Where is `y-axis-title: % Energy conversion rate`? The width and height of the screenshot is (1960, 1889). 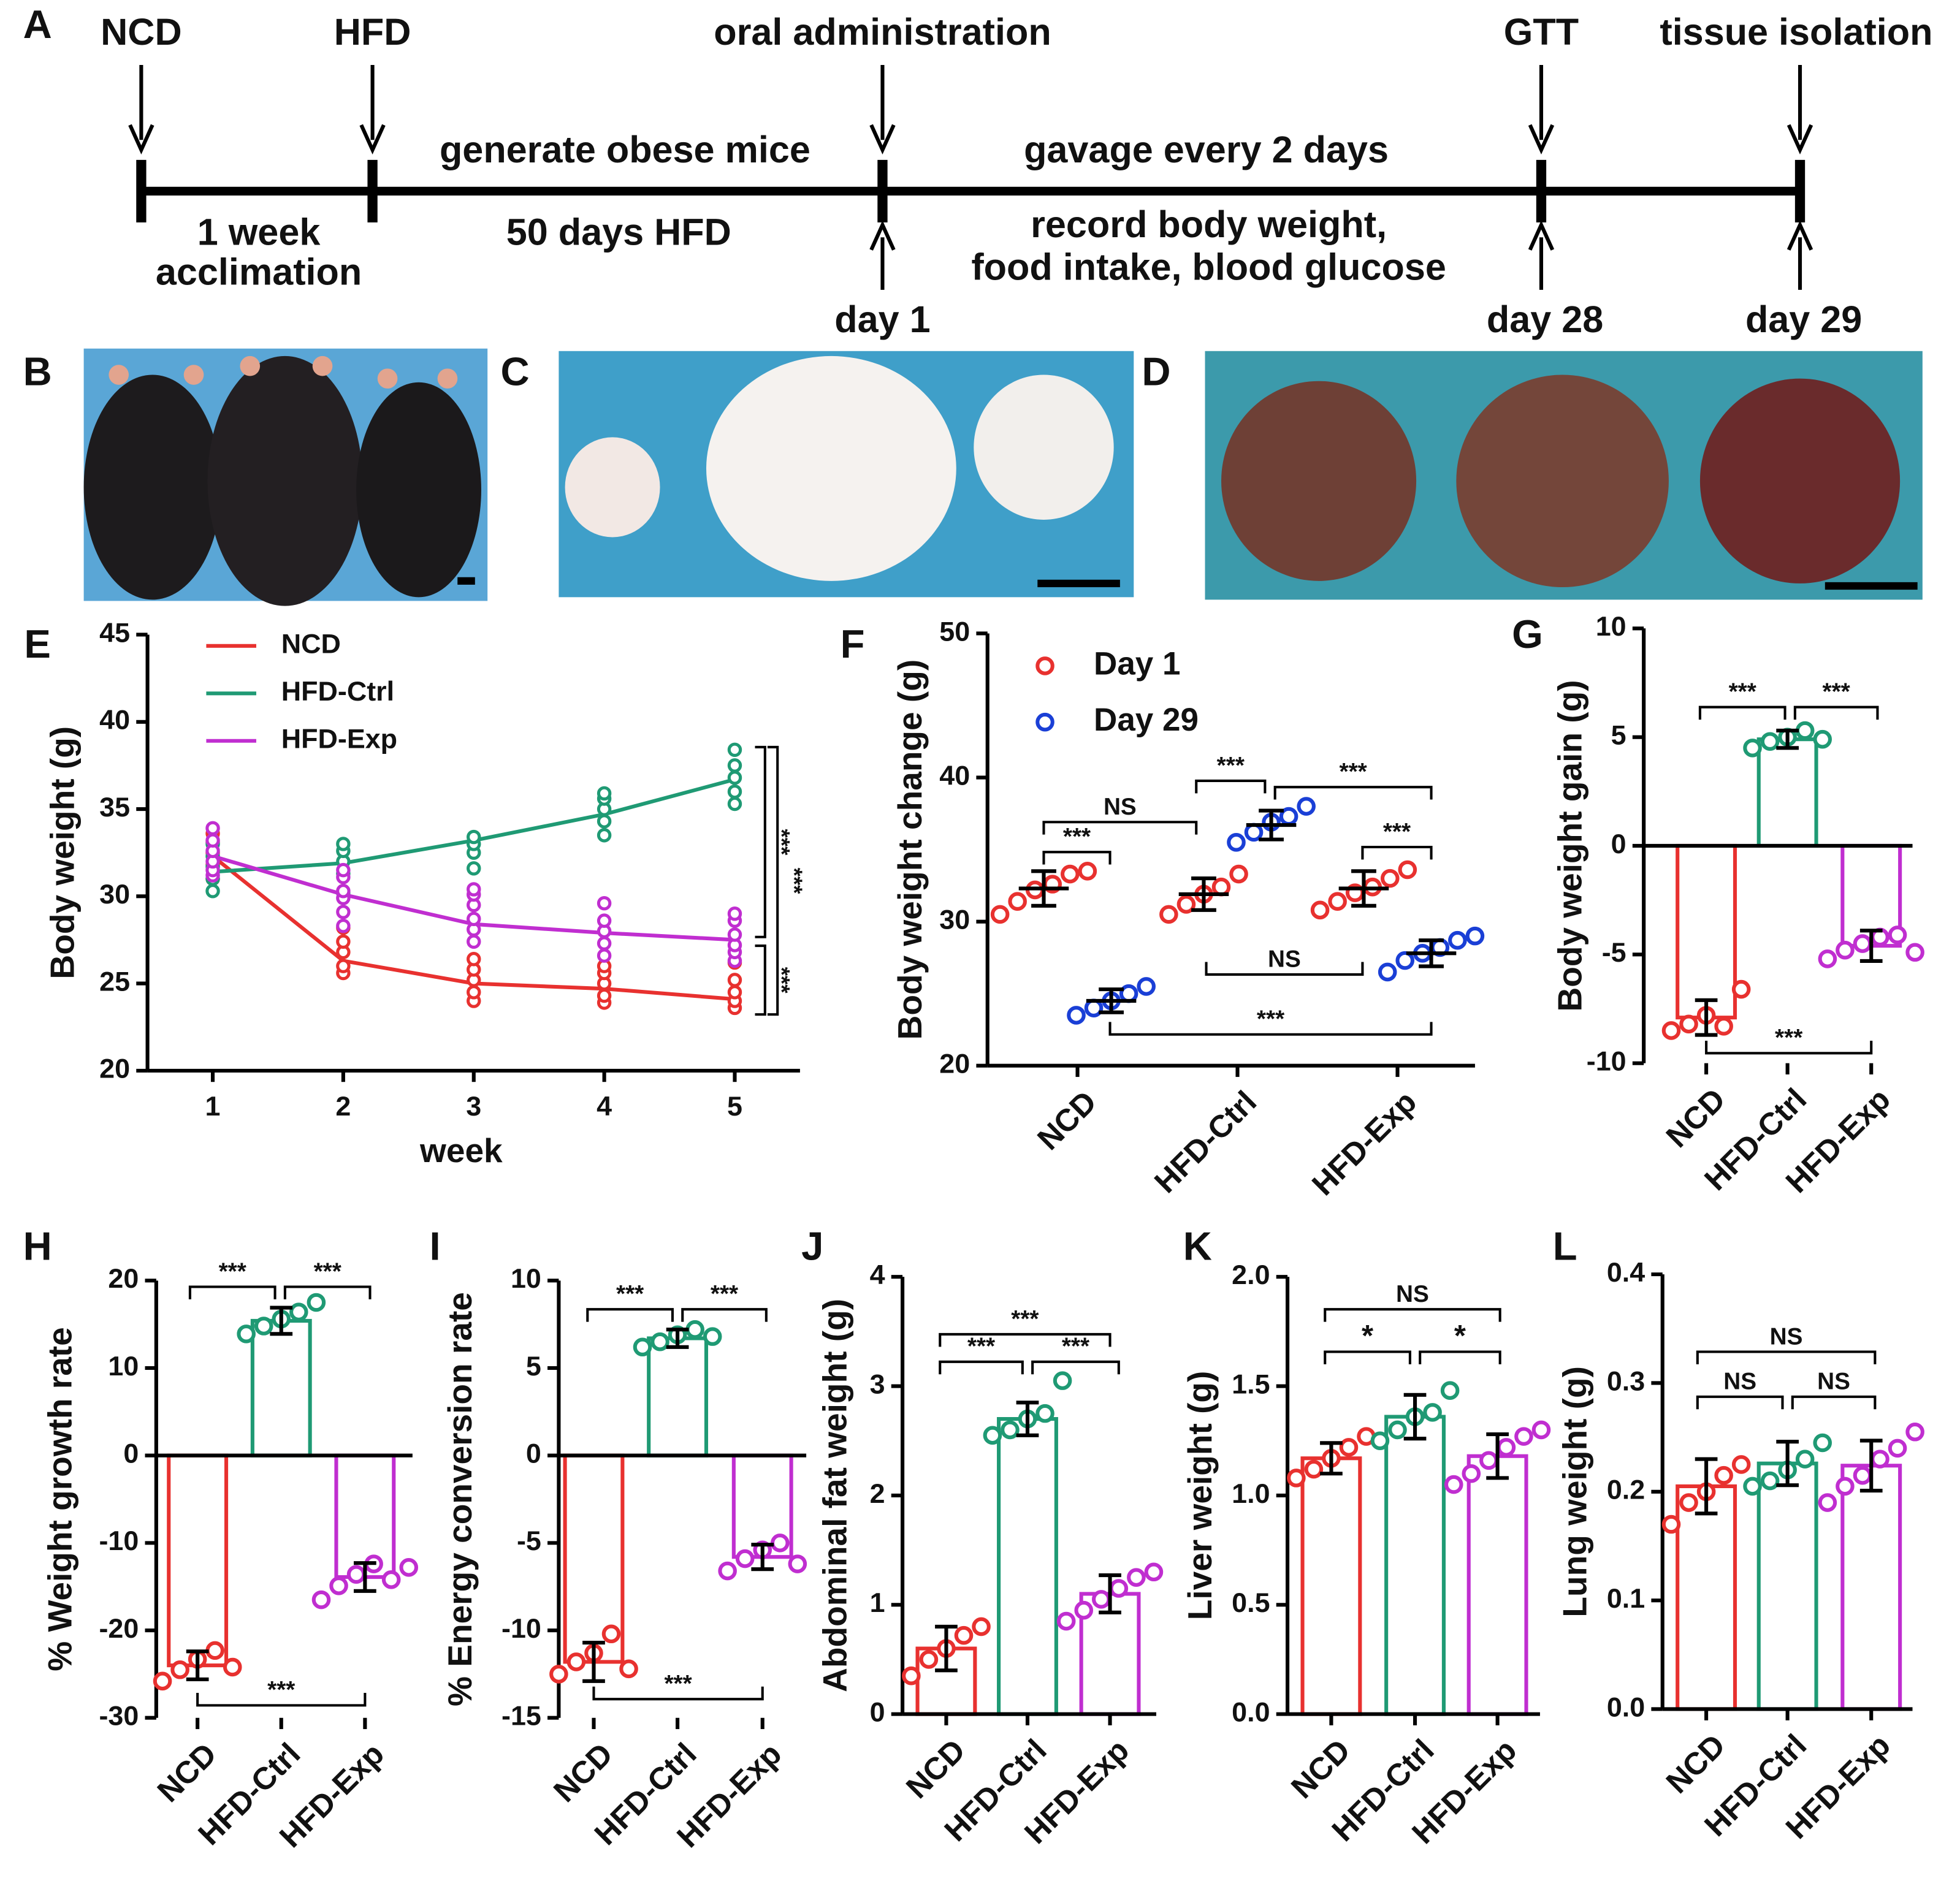 y-axis-title: % Energy conversion rate is located at coordinates (460, 1499).